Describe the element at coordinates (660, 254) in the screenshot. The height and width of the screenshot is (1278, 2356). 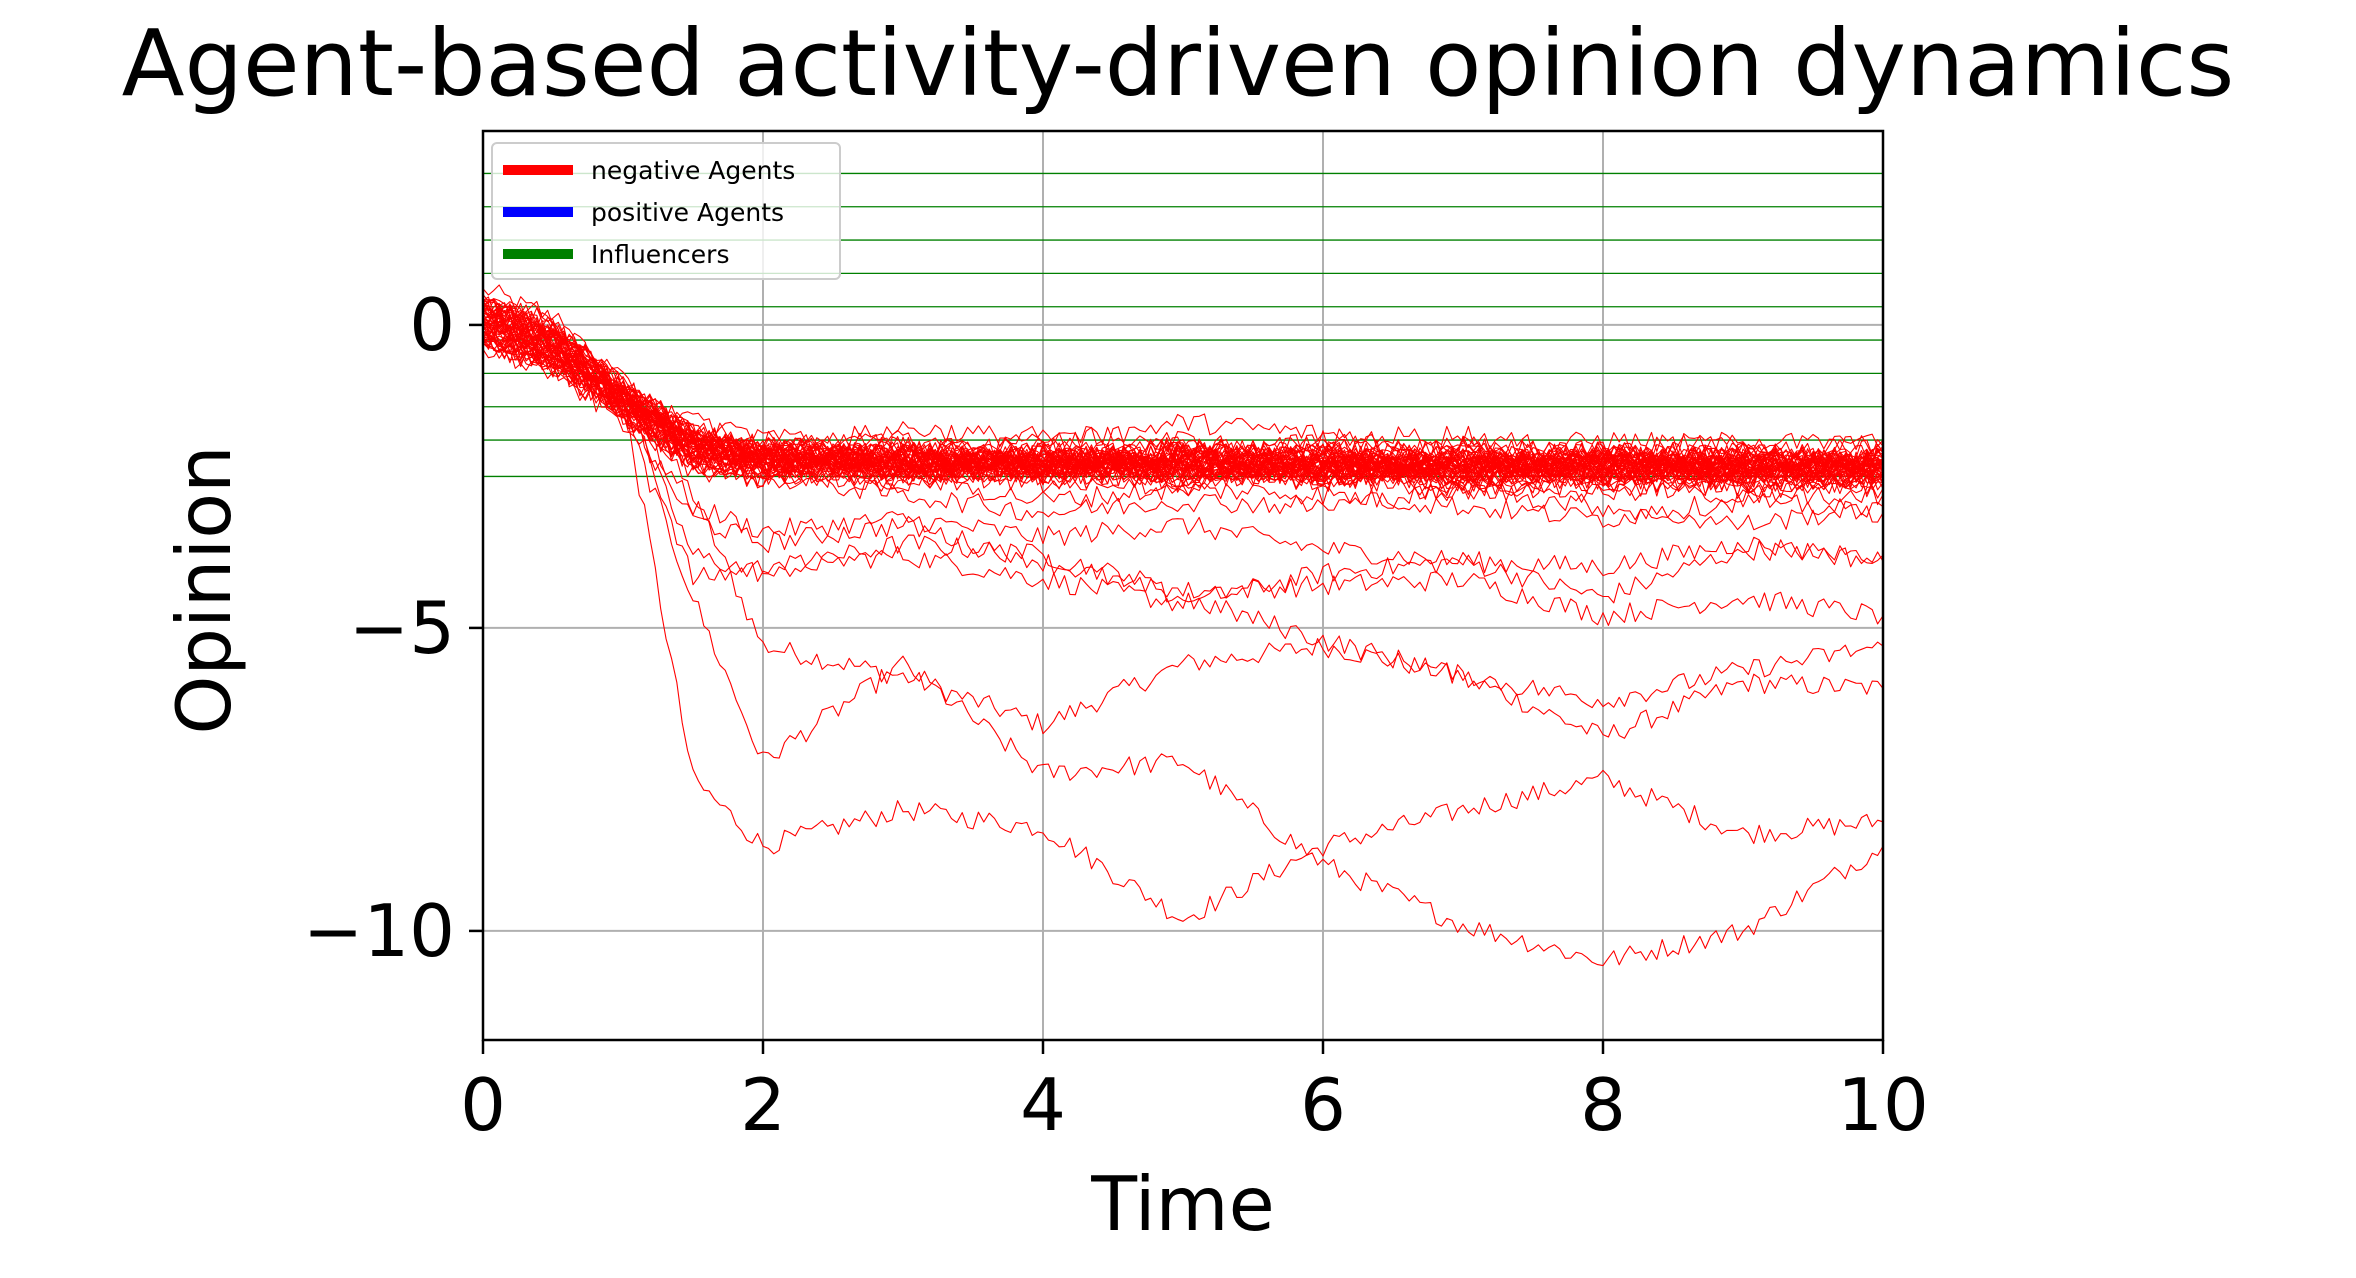
I see `legend-label: Influencers` at that location.